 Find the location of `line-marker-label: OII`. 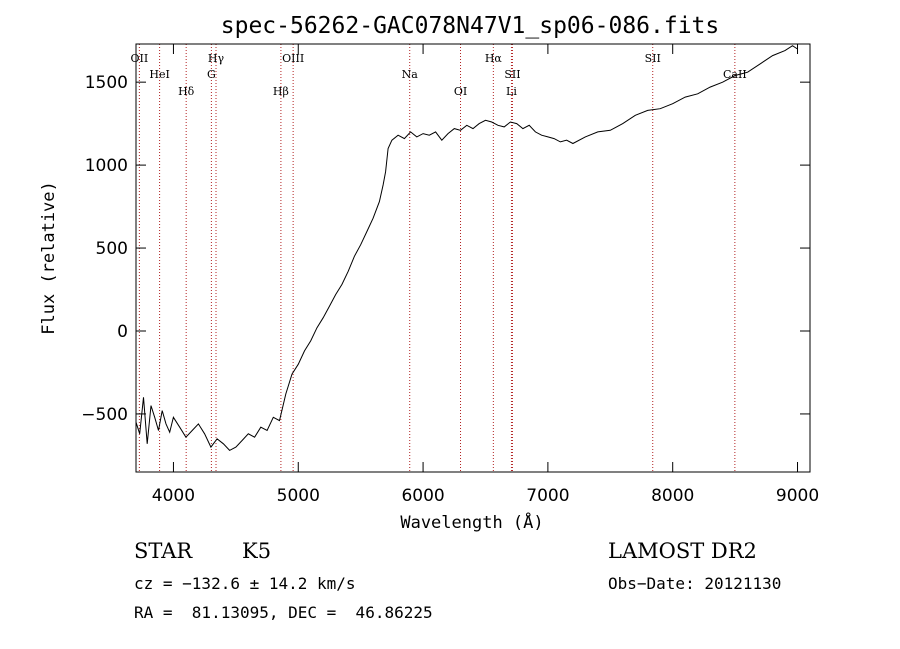

line-marker-label: OII is located at coordinates (140, 58).